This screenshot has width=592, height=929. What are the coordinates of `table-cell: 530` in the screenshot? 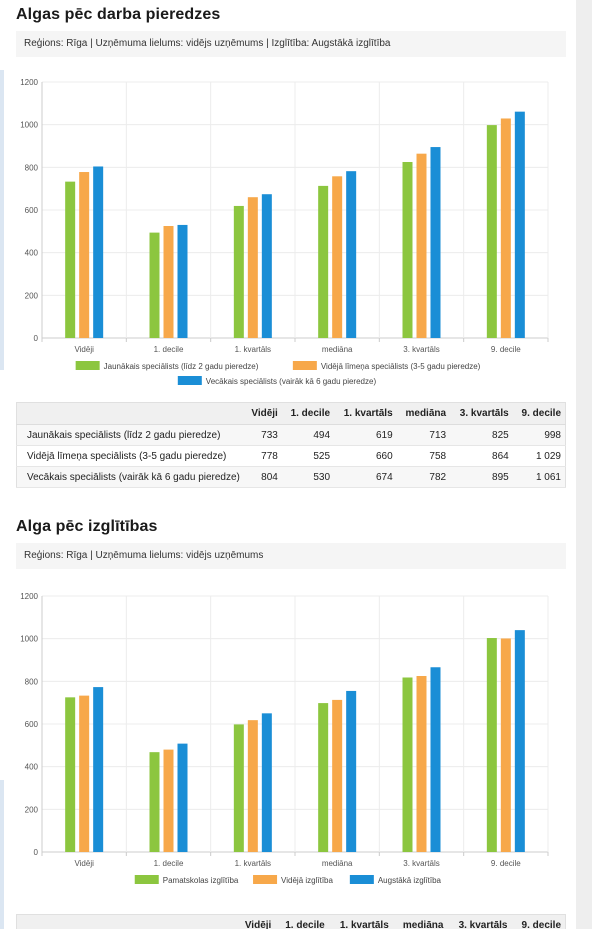 It's located at (308, 477).